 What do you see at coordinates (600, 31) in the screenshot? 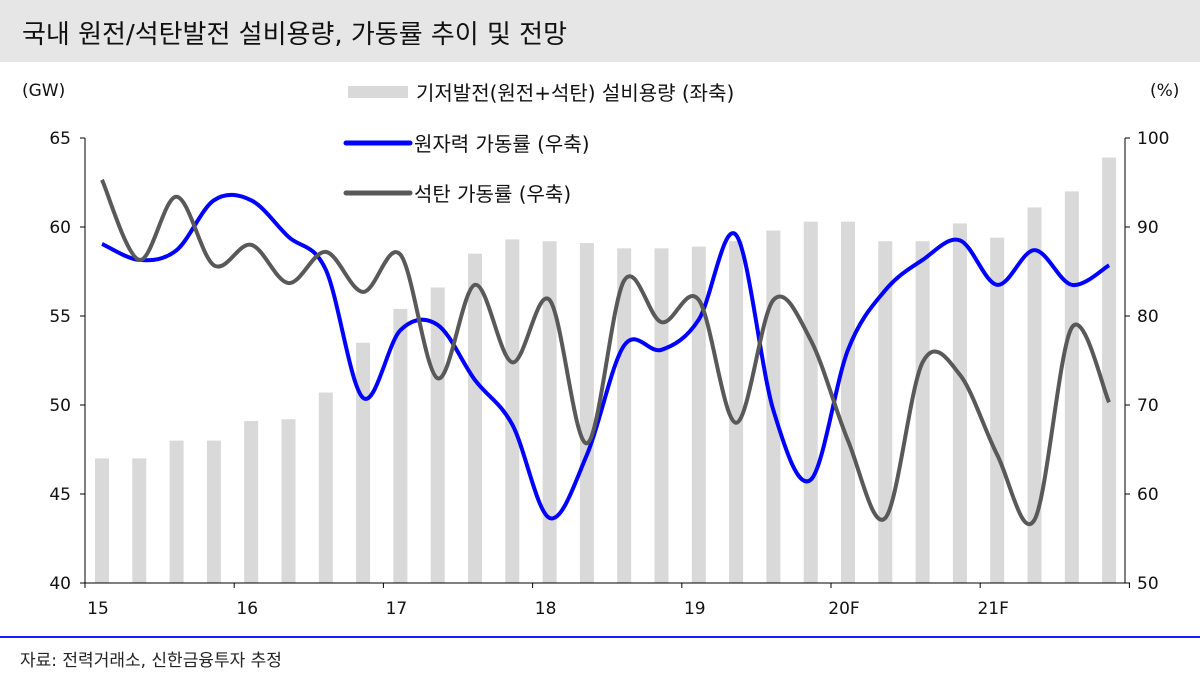
I see `title-bar: 국내 원전/석탄발전 설비용량, 가동률 추이 및 전망` at bounding box center [600, 31].